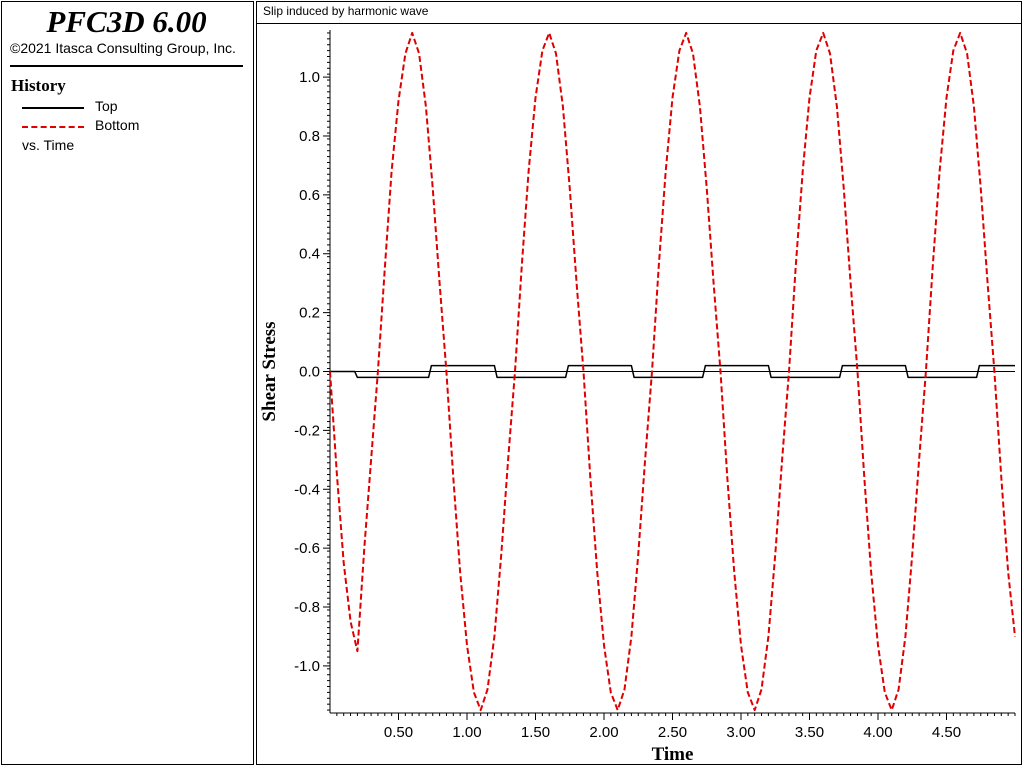 The image size is (1024, 768). What do you see at coordinates (672, 732) in the screenshot?
I see `x-tick-label: 2.50` at bounding box center [672, 732].